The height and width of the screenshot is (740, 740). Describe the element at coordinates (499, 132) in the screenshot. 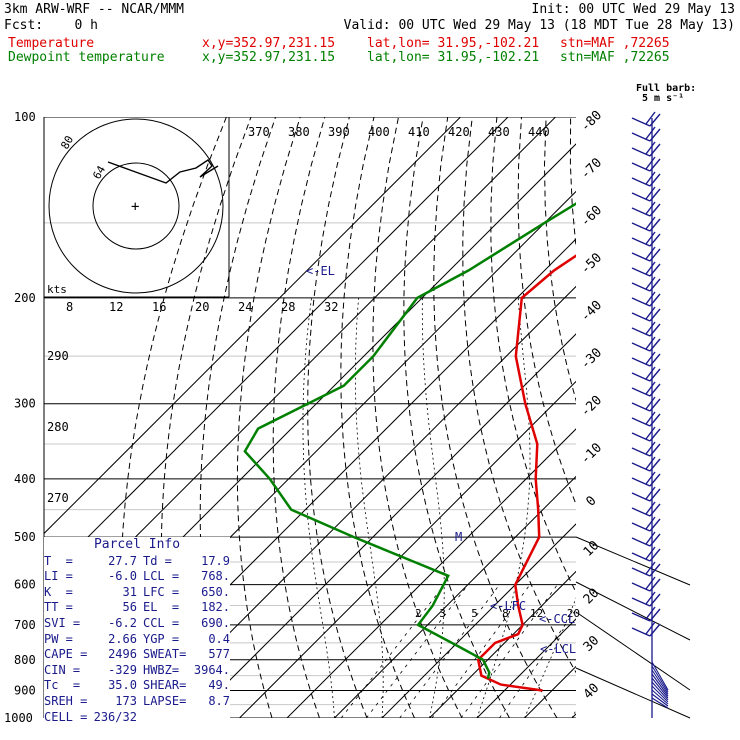

I see `theta-label-430: 430` at that location.